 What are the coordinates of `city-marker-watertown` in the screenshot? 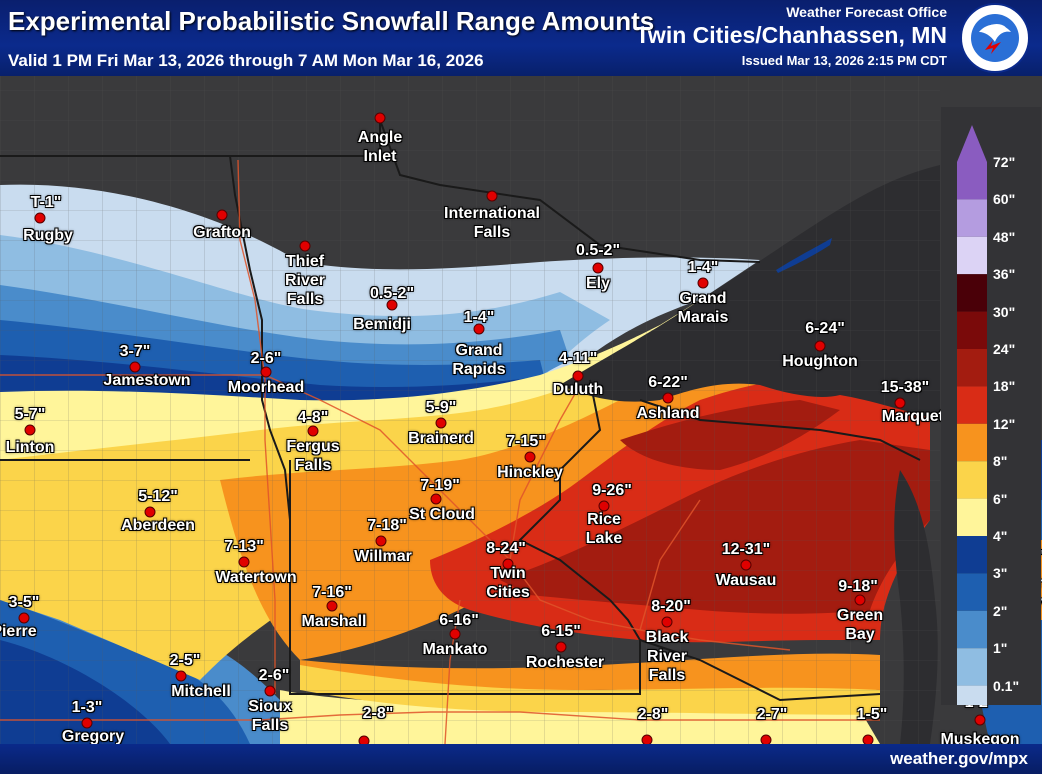 It's located at (244, 562).